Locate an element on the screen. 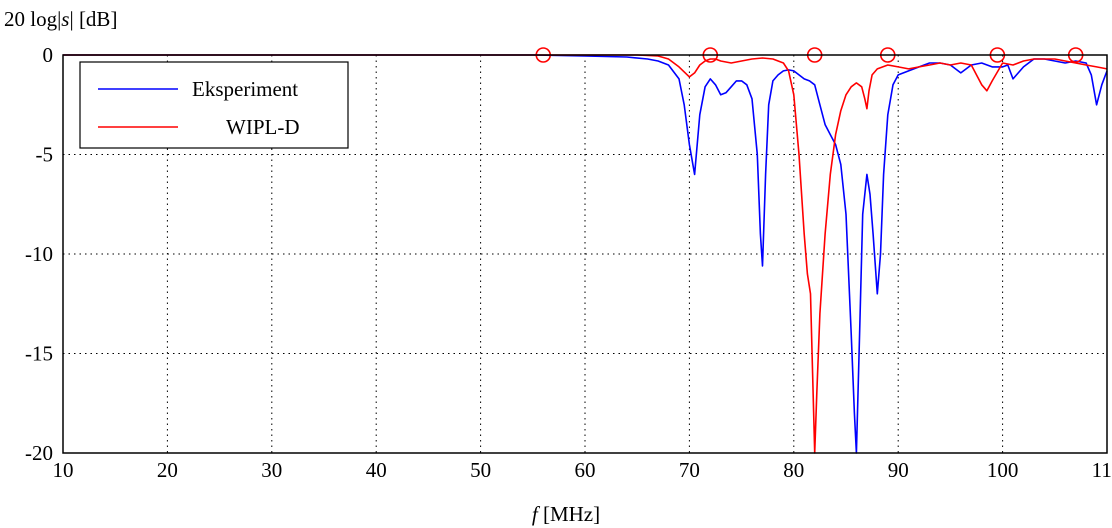 The image size is (1112, 528). legend: Eksperiment WIPL-D is located at coordinates (214, 105).